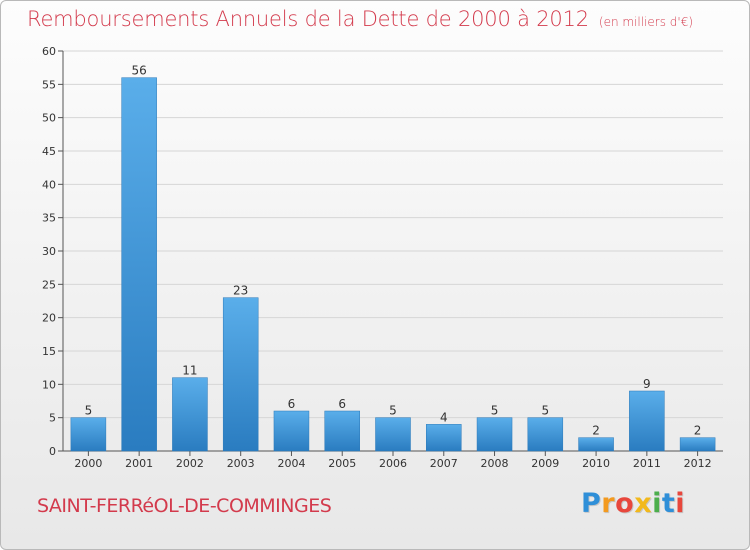 This screenshot has height=550, width=750. Describe the element at coordinates (139, 71) in the screenshot. I see `data-label: 56` at that location.